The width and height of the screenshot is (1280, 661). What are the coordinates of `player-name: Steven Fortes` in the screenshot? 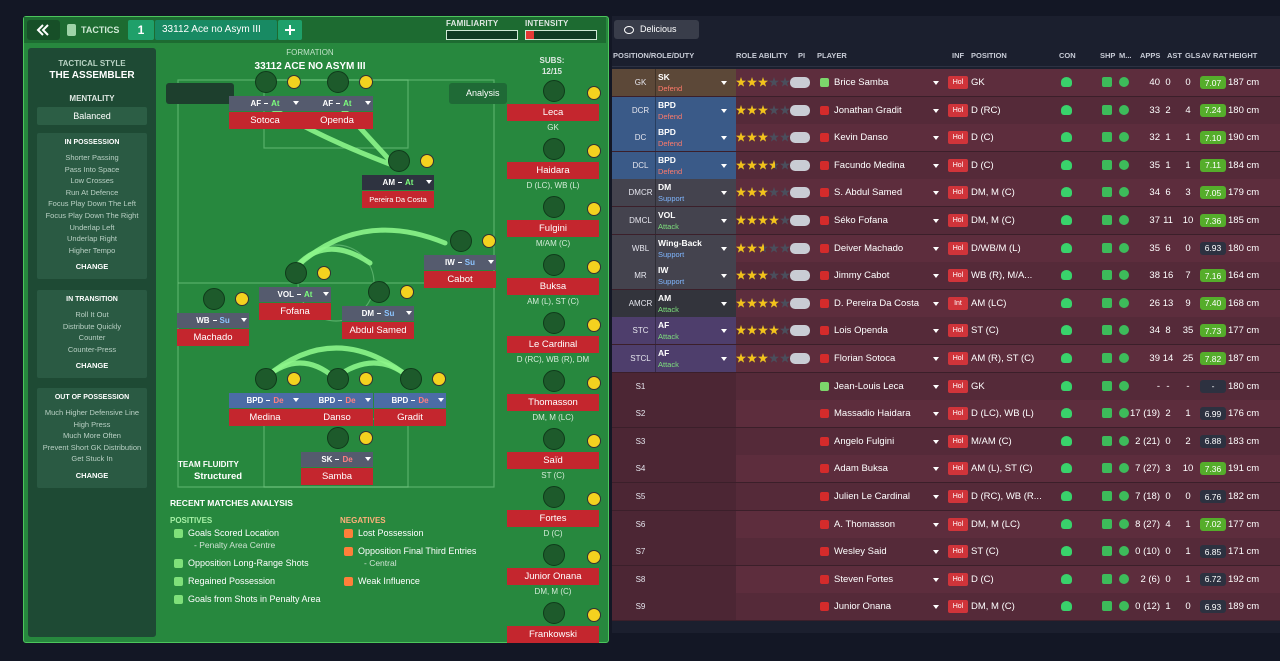 It's located at (864, 579).